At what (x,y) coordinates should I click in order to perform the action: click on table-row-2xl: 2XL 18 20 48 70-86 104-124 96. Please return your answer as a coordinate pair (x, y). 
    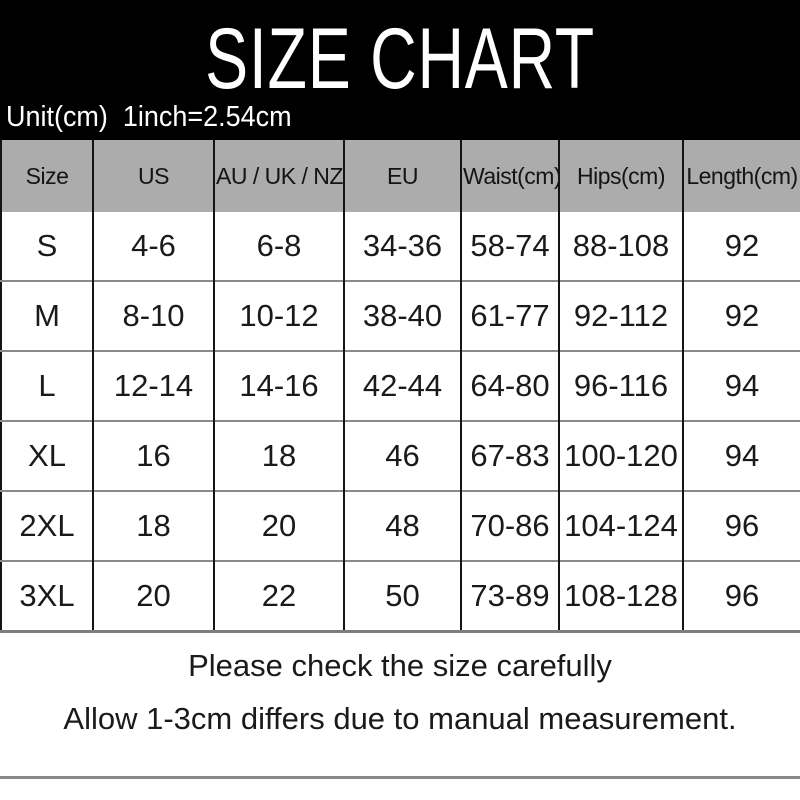
    Looking at the image, I should click on (400, 525).